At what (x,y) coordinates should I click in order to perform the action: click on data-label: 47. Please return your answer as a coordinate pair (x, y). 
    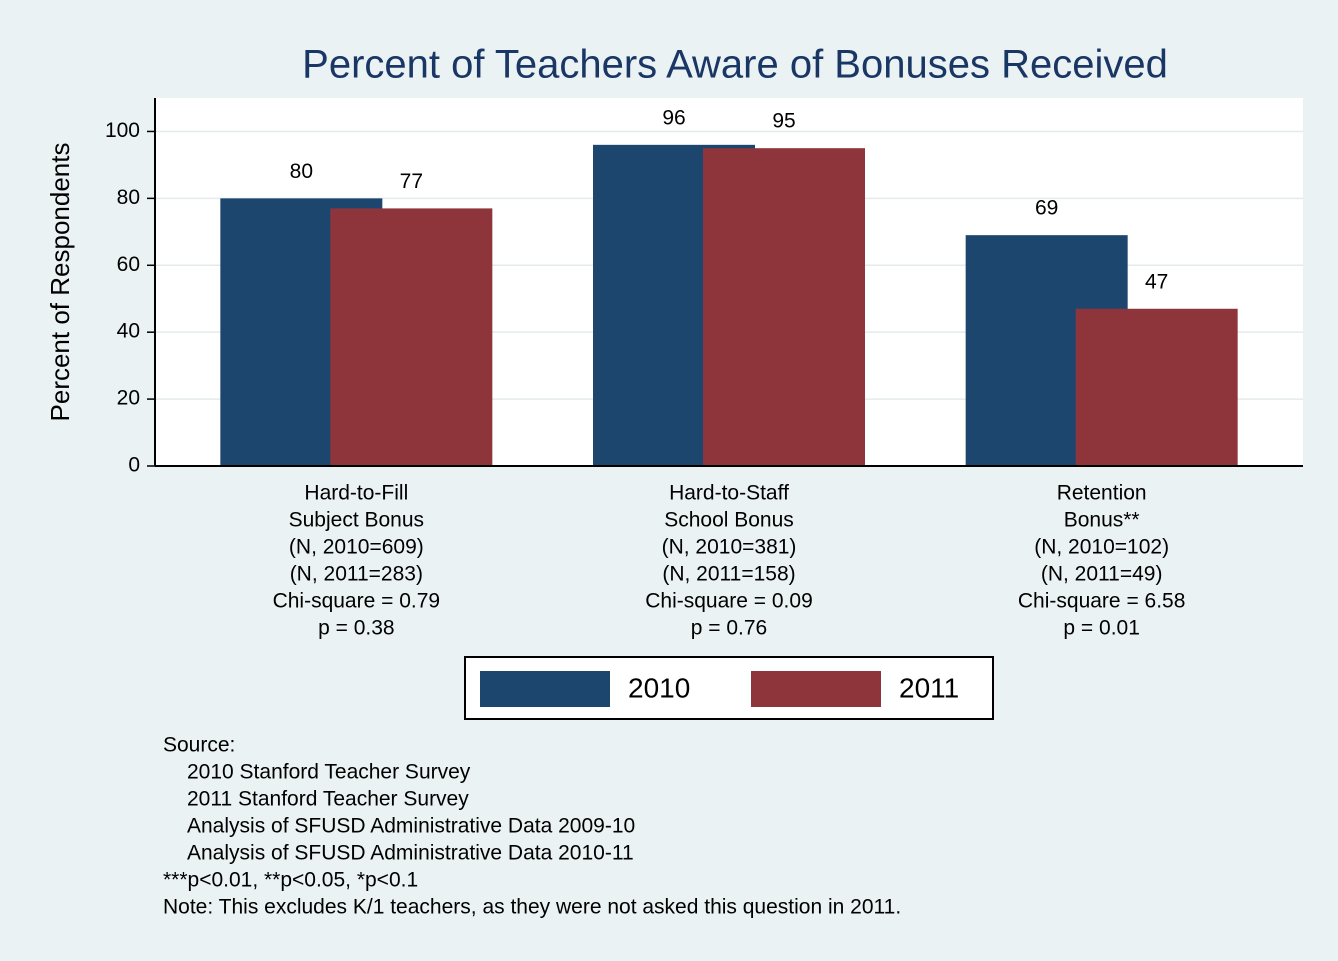
    Looking at the image, I should click on (1156, 281).